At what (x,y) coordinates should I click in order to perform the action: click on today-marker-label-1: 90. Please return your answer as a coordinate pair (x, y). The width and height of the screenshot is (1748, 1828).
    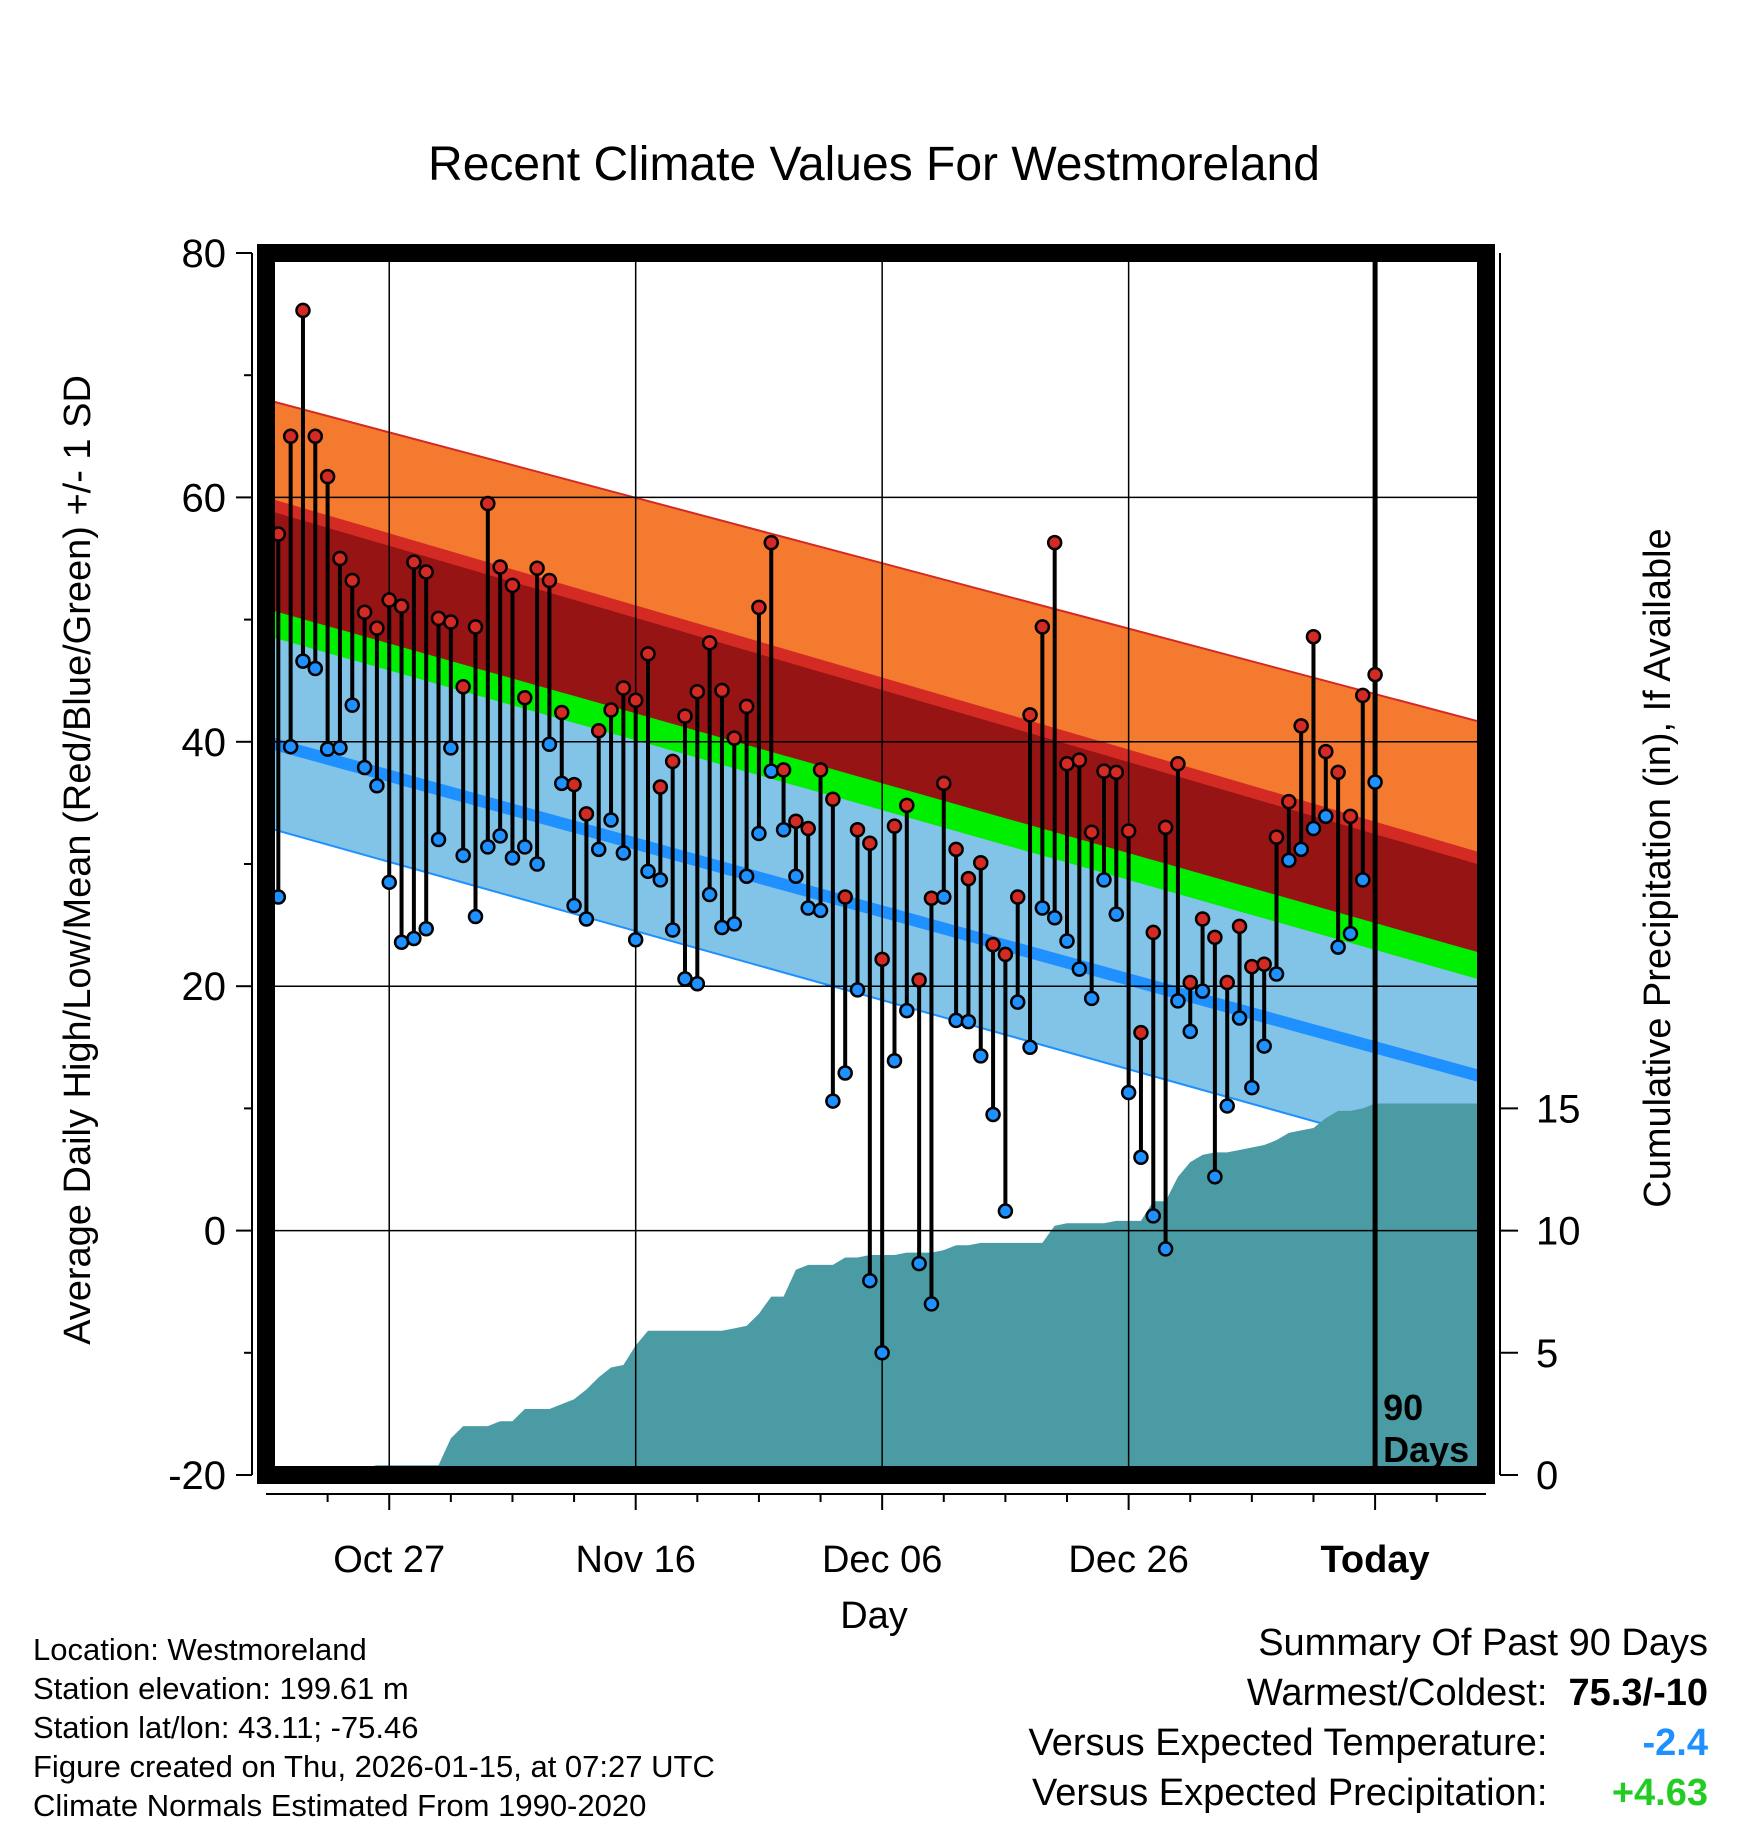
    Looking at the image, I should click on (1403, 1407).